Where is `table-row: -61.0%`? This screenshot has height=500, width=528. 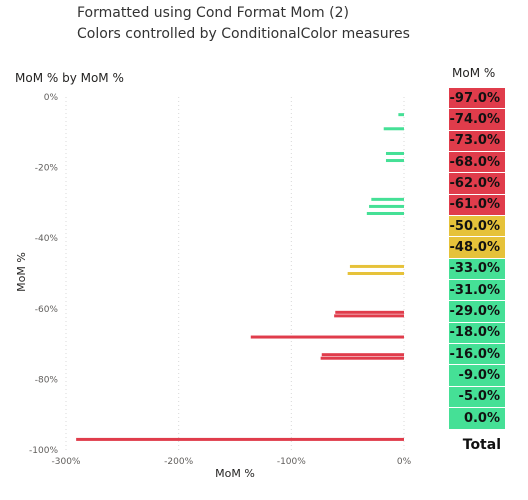 table-row: -61.0% is located at coordinates (477, 205).